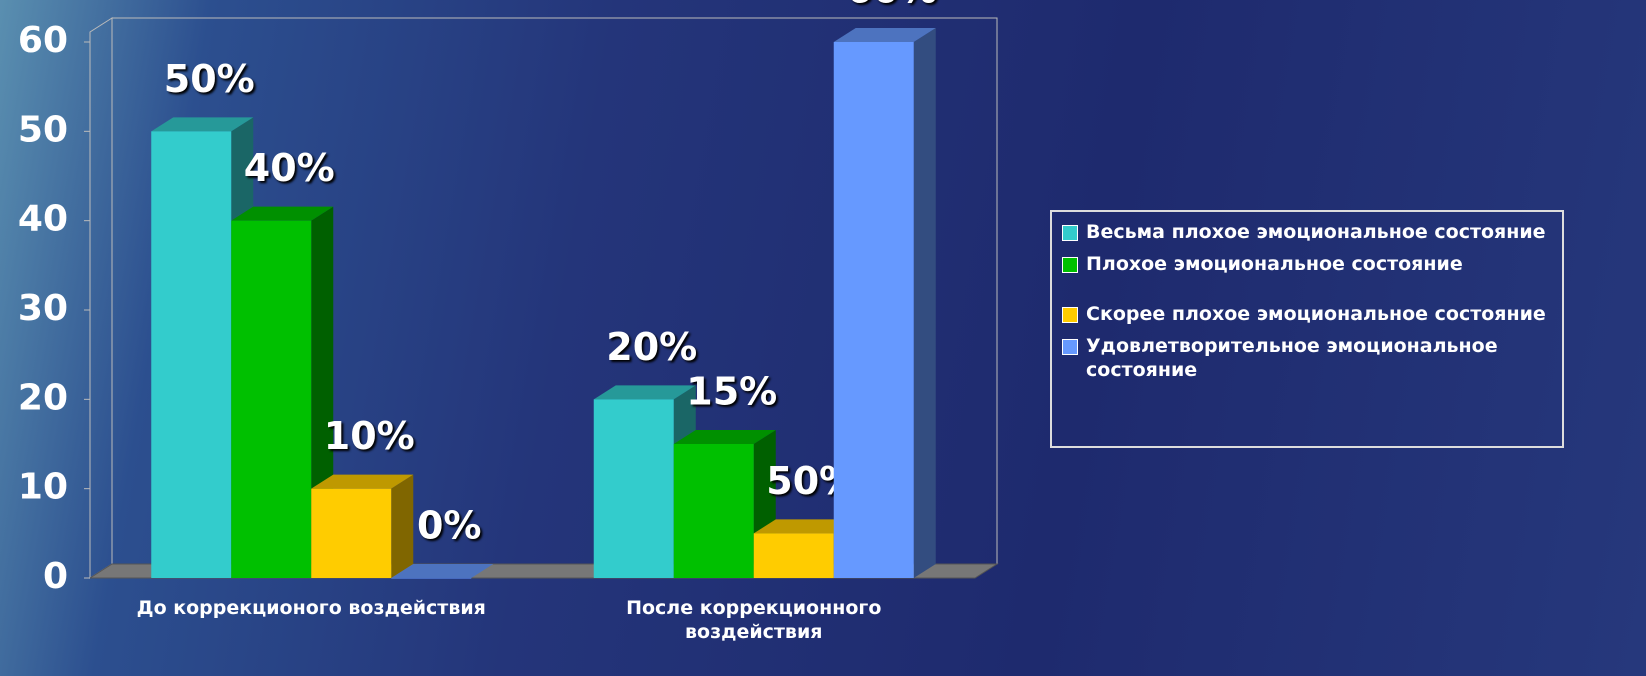 This screenshot has height=676, width=1646. I want to click on legend-item: Весьма плохое эмоциональное состояние, so click(1307, 232).